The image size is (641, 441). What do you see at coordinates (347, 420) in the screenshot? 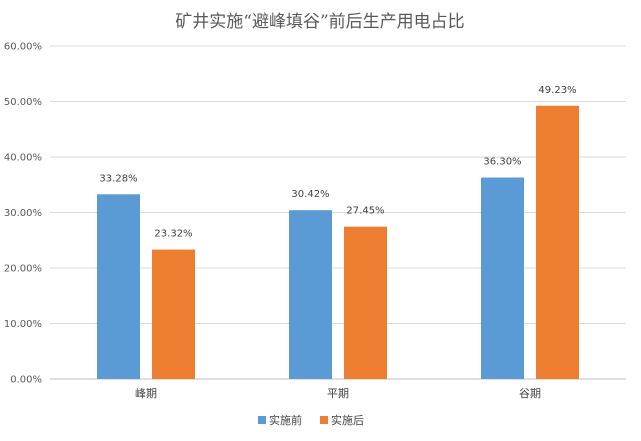
I see `legend-label: 实施后` at bounding box center [347, 420].